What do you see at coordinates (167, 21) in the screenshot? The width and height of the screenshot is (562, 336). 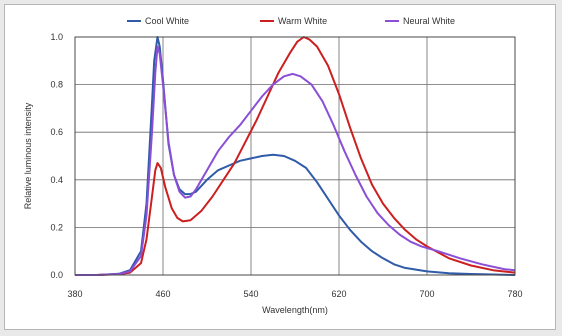 I see `legend-label: Cool White` at bounding box center [167, 21].